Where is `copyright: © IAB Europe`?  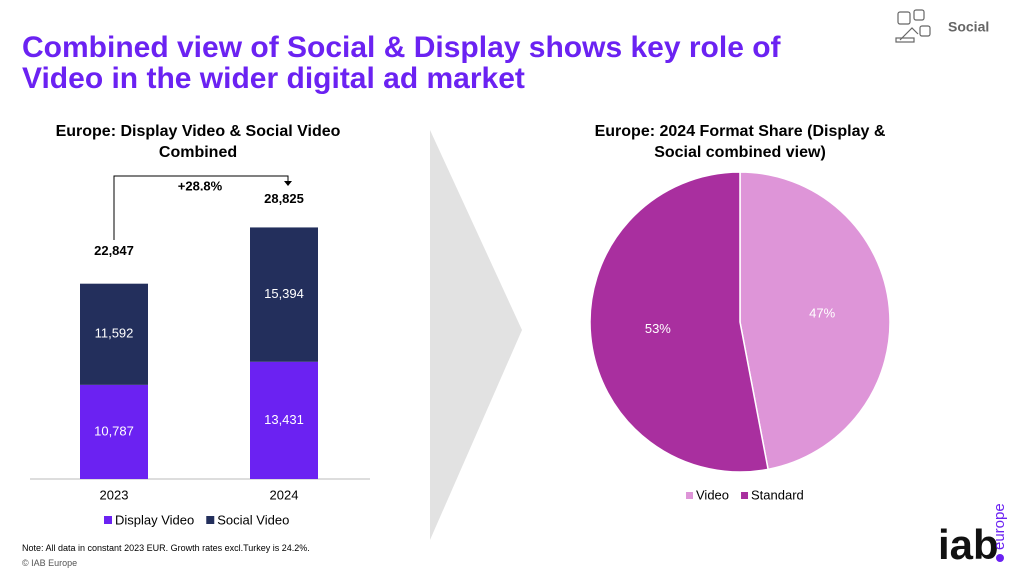
copyright: © IAB Europe is located at coordinates (50, 563).